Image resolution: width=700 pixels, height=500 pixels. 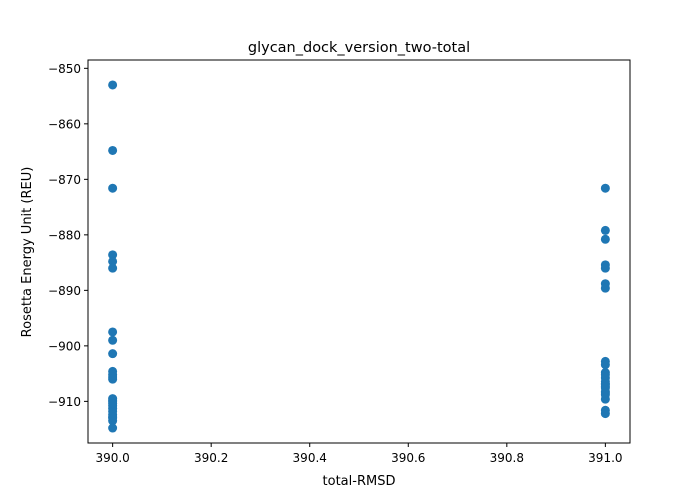 What do you see at coordinates (64, 346) in the screenshot?
I see `y-tick-label: −900` at bounding box center [64, 346].